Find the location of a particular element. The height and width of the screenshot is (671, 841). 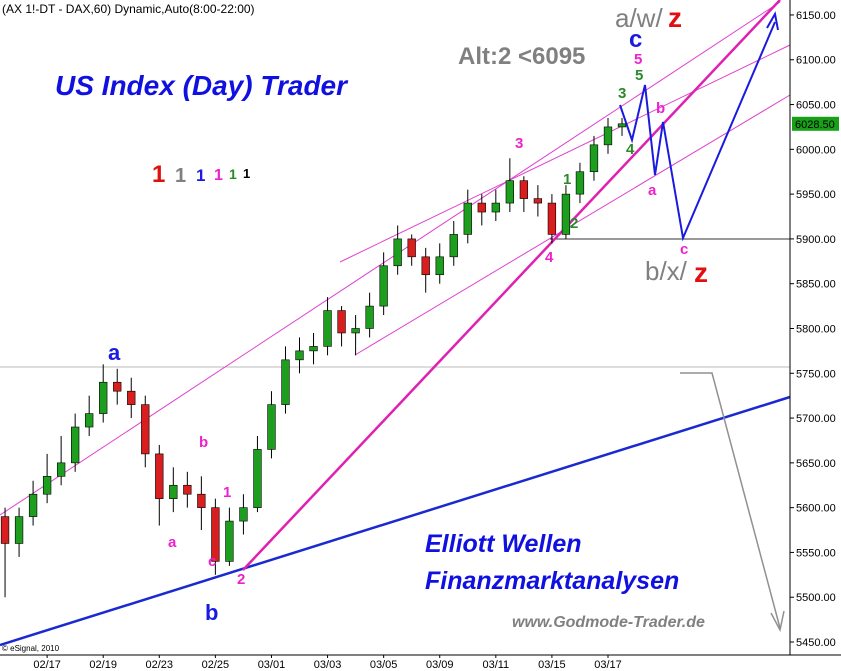

copyright: © eSignal, 2010 is located at coordinates (31, 648).